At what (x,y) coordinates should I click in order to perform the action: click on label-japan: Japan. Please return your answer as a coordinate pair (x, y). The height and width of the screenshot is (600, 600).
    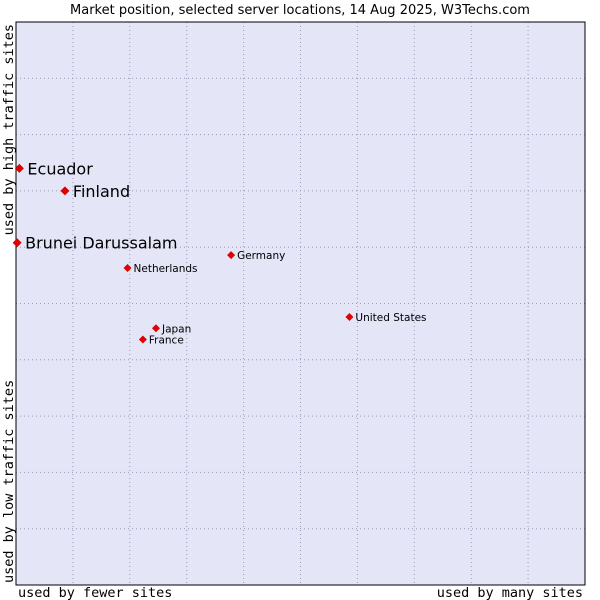
    Looking at the image, I should click on (176, 329).